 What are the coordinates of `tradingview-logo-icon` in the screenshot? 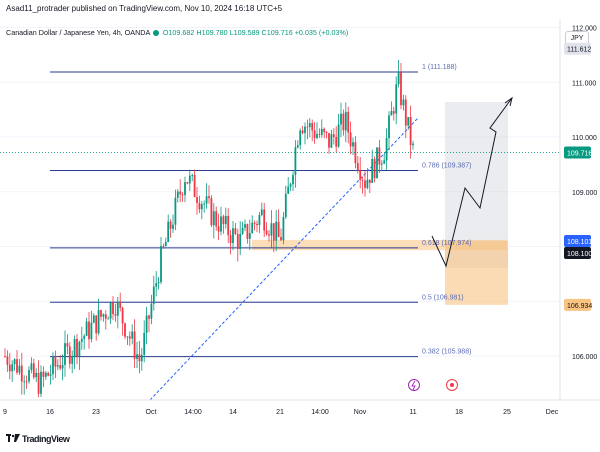 It's located at (13, 439).